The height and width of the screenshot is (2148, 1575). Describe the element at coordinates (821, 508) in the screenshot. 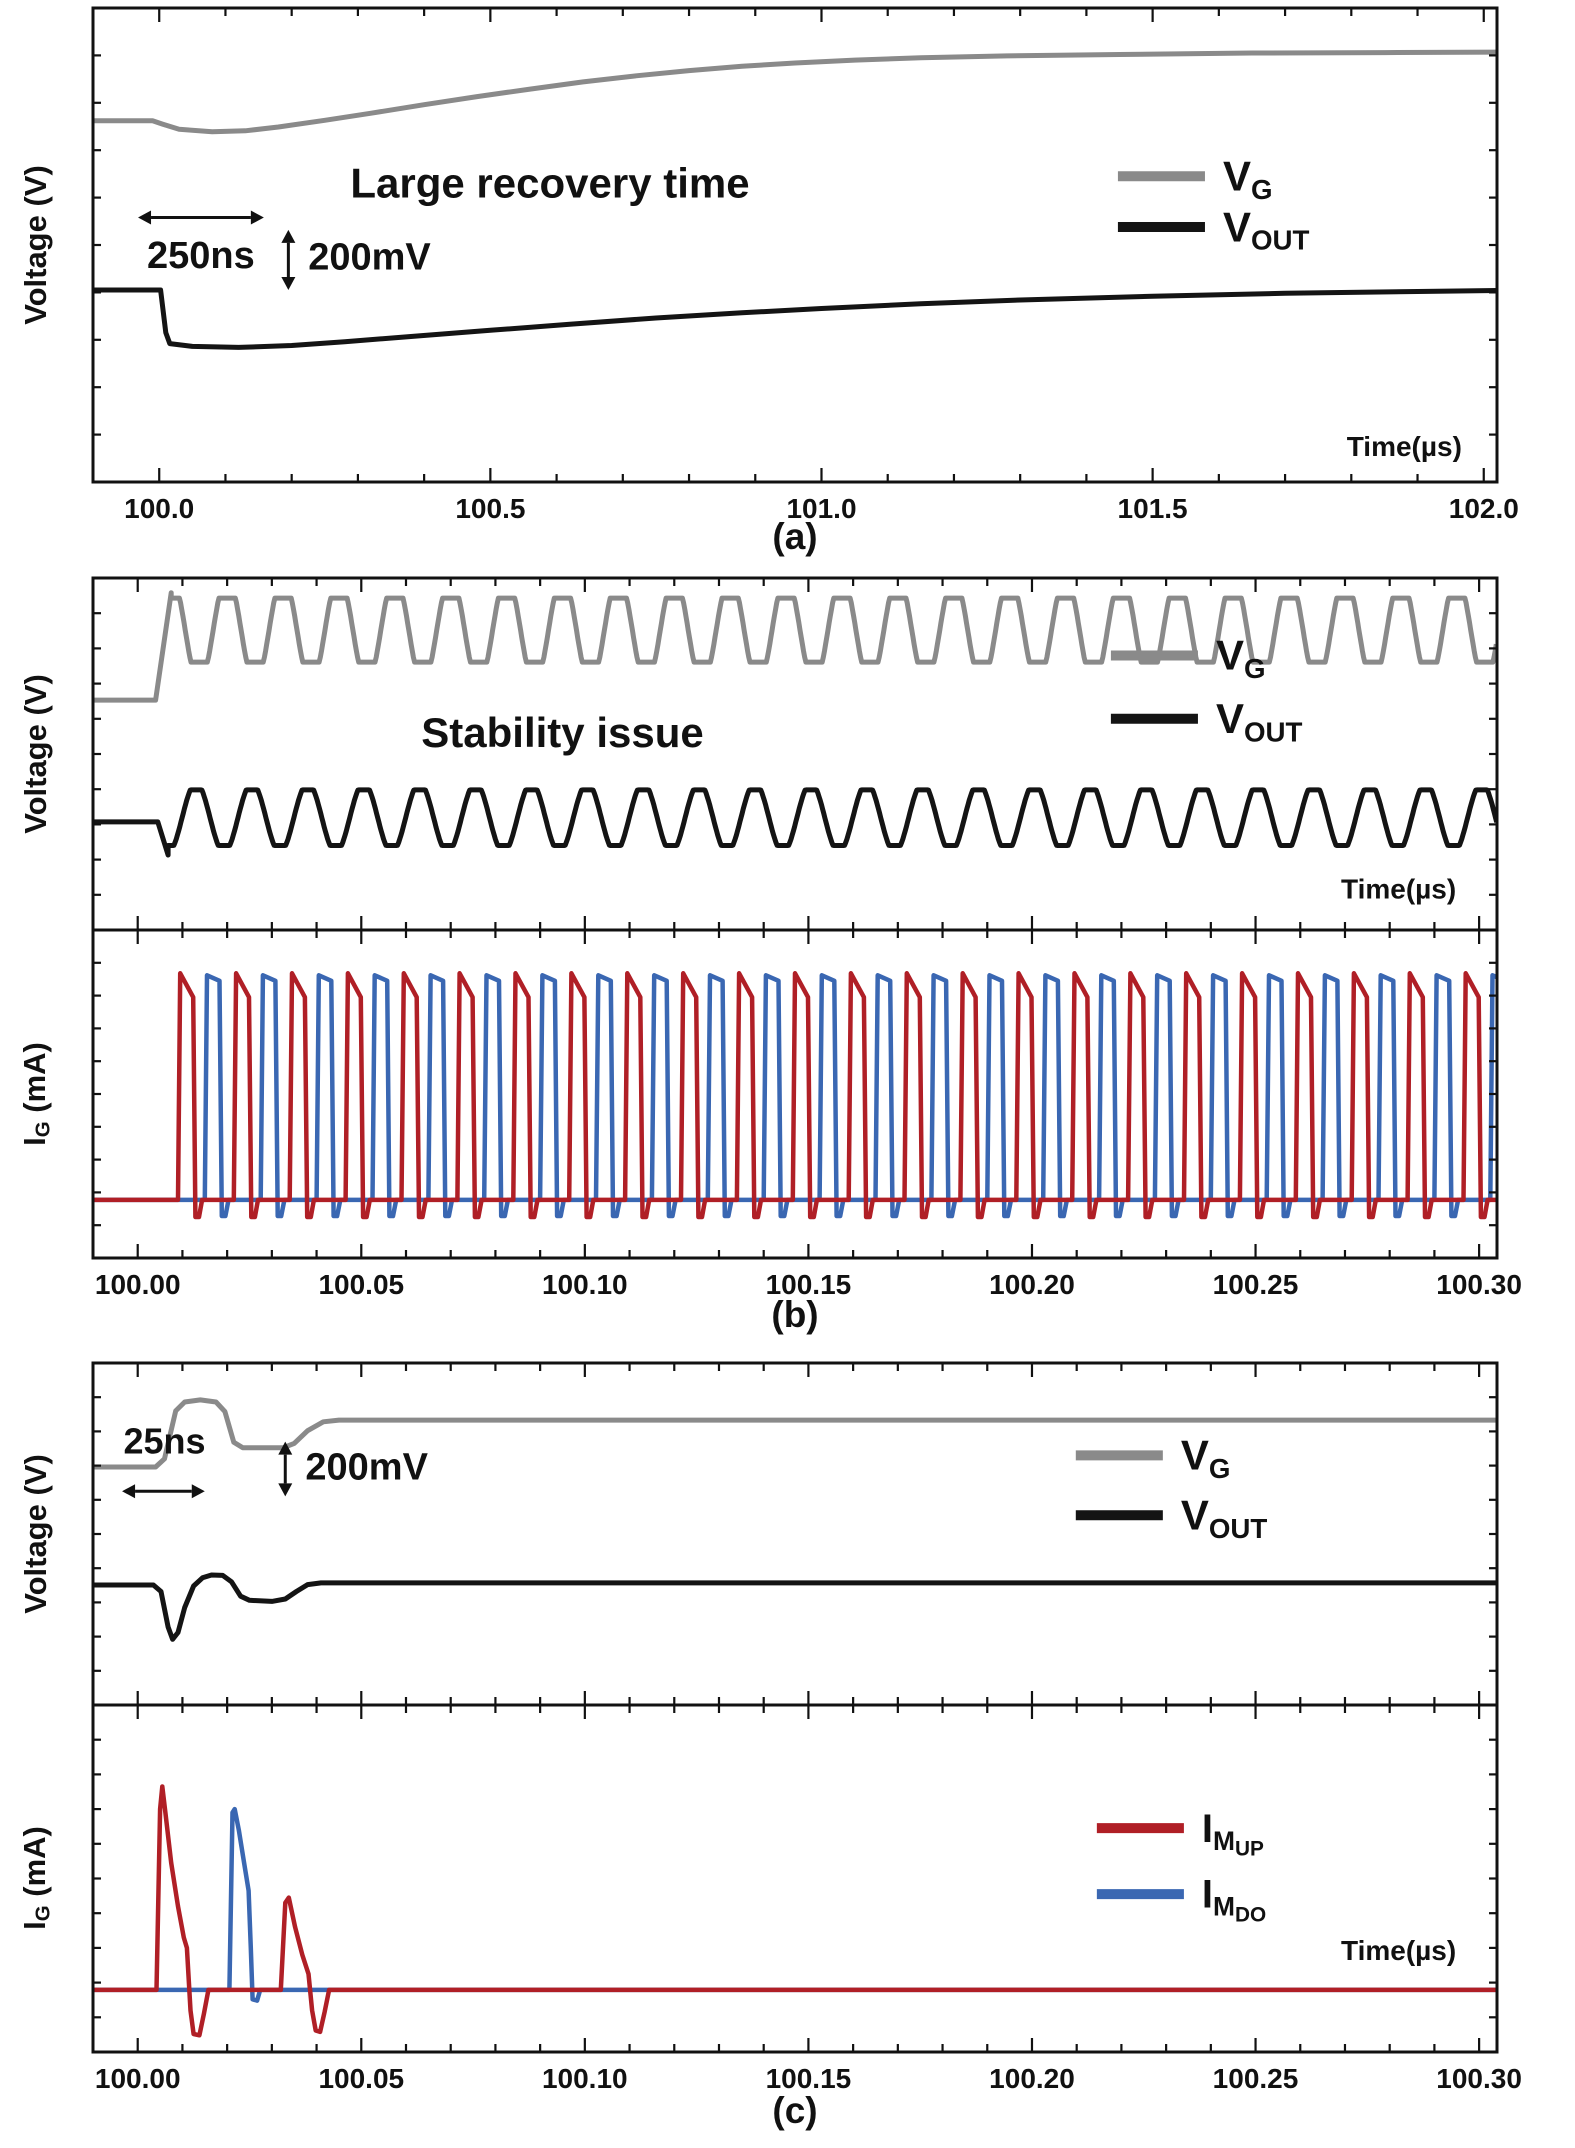

I see `x-tick-label: 101.0` at that location.